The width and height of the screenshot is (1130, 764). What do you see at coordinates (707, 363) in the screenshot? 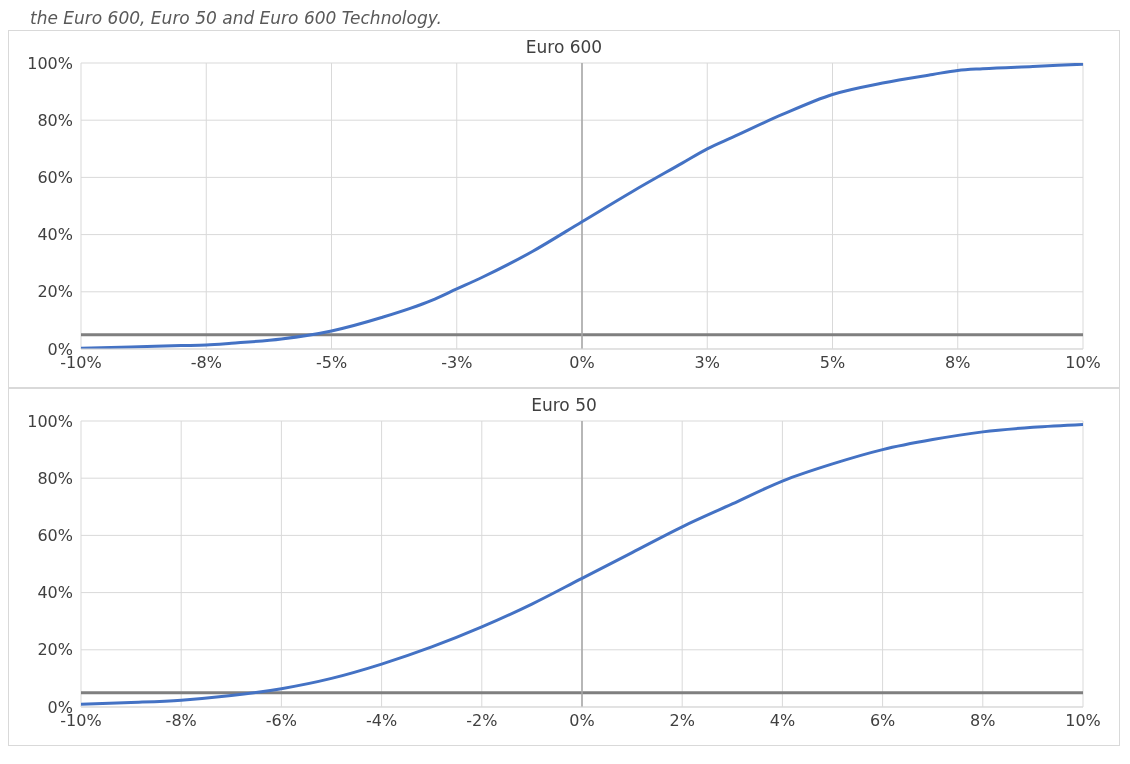
I see `x-tick-label: 3%` at bounding box center [707, 363].